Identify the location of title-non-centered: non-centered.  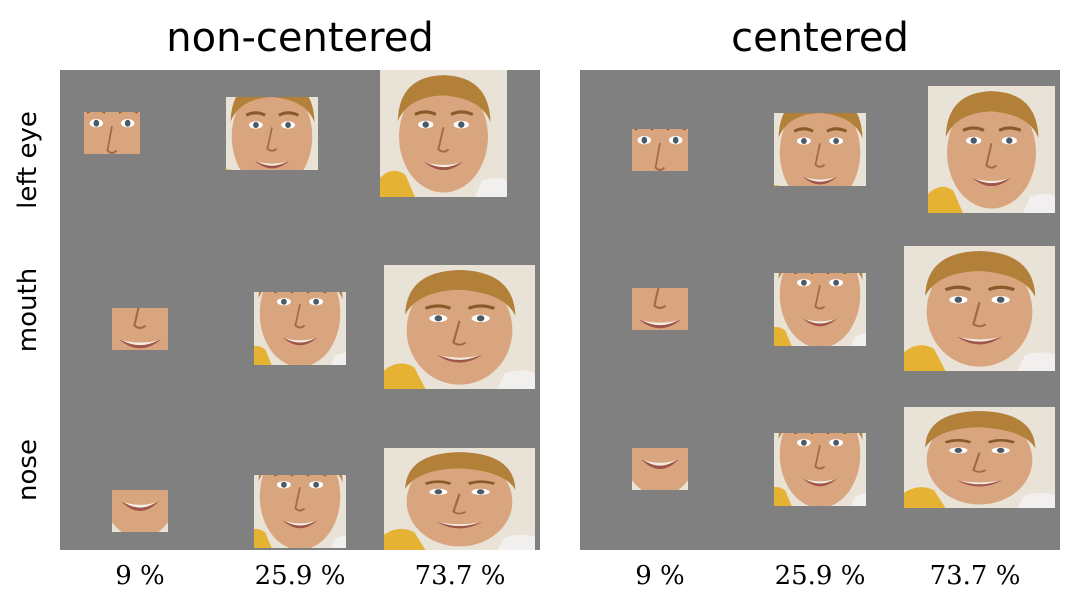
(300, 38).